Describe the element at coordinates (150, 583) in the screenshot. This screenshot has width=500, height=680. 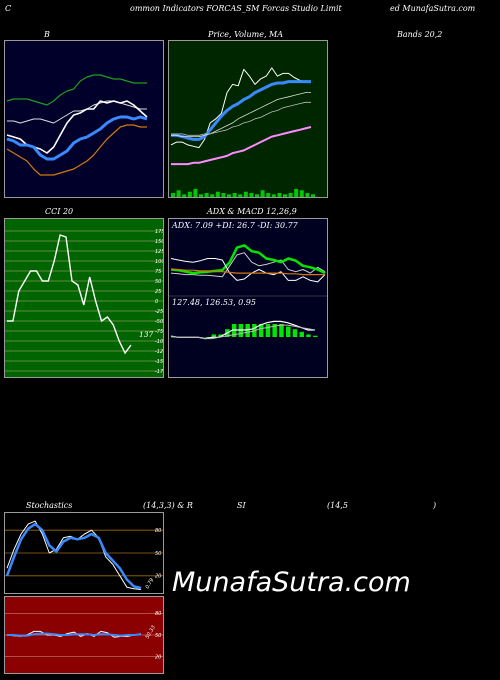
I see `stoch-last-label: 0.79` at that location.